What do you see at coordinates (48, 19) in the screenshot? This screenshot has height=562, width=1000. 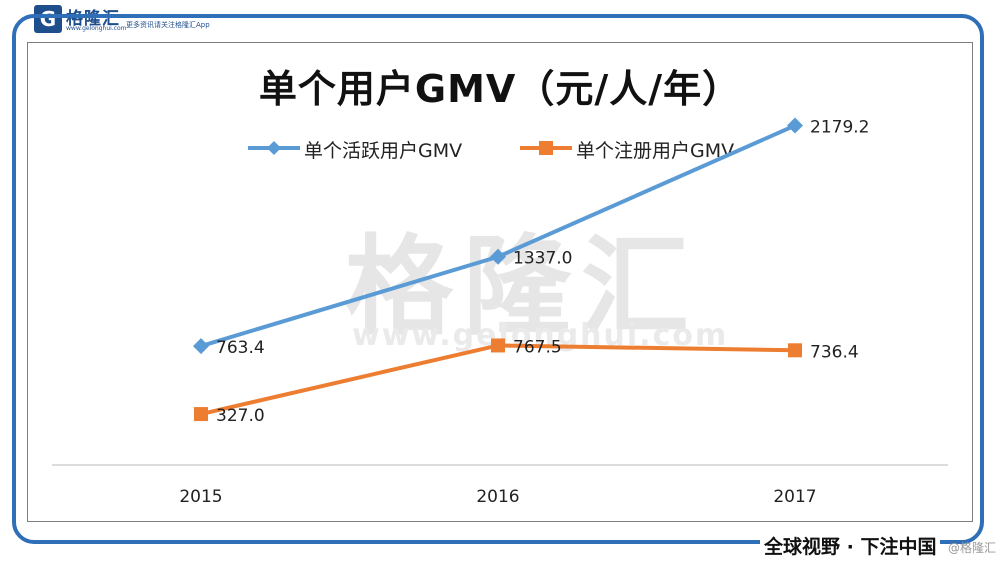 I see `logo-icon: G` at bounding box center [48, 19].